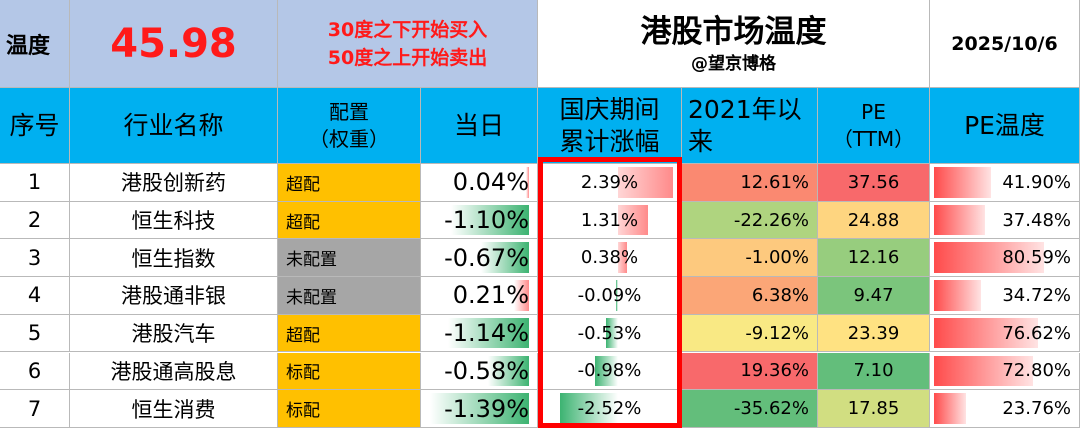 This screenshot has width=1080, height=429. Describe the element at coordinates (479, 258) in the screenshot. I see `today-change: -0.67%` at that location.